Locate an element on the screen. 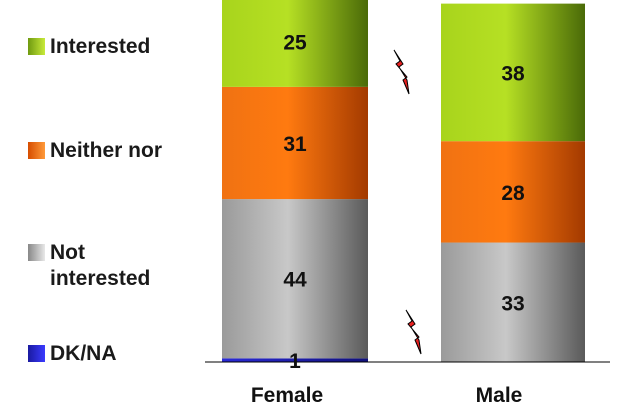 The image size is (631, 414). legend-item-dk-na: DK/NA is located at coordinates (72, 354).